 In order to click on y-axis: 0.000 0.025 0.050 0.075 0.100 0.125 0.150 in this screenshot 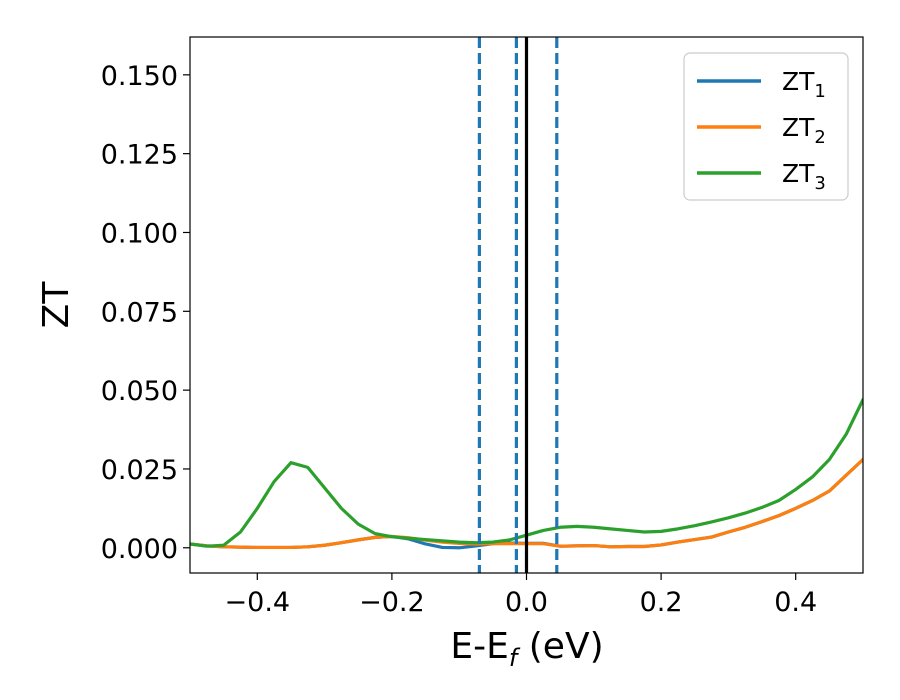, I will do `click(145, 313)`.